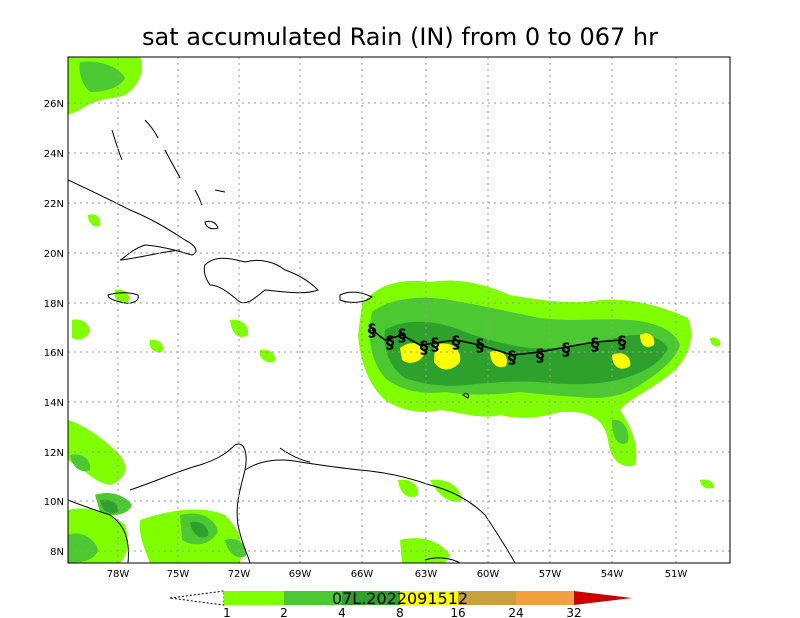  Describe the element at coordinates (550, 574) in the screenshot. I see `lon-tick-label: 57W` at that location.